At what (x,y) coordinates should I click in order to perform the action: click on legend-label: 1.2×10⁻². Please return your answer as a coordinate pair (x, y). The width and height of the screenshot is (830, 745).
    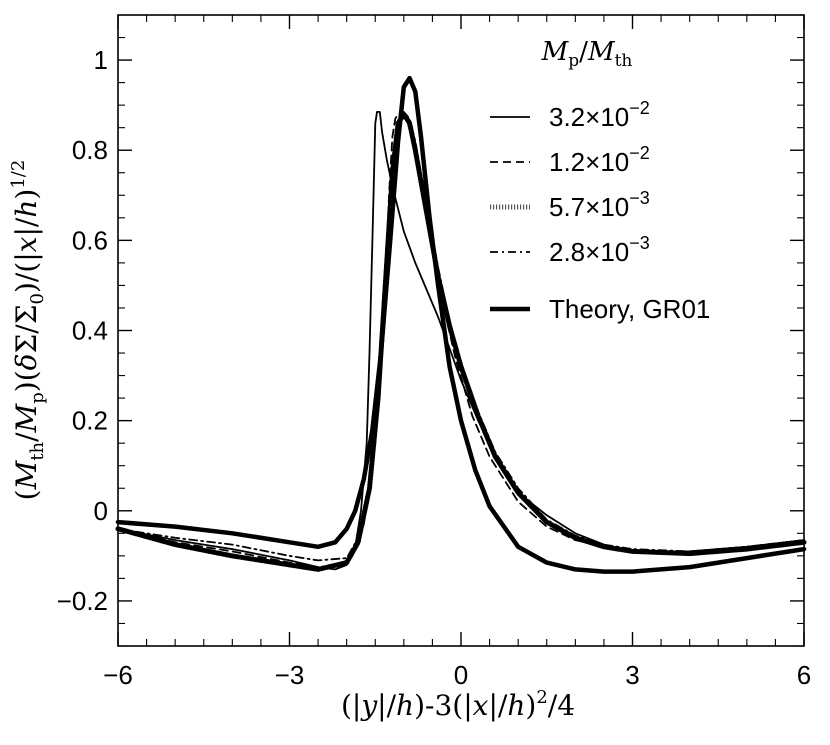
    Looking at the image, I should click on (599, 160).